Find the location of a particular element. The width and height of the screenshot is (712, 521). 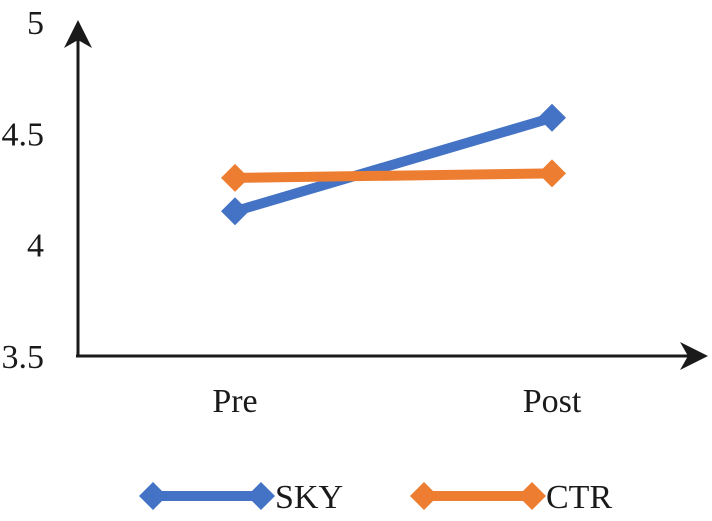

legend-label: SKY is located at coordinates (309, 497).